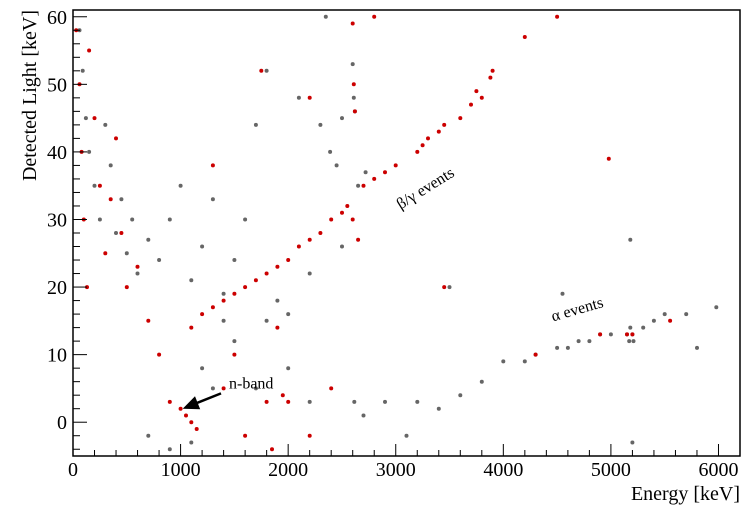 This screenshot has height=508, width=747. What do you see at coordinates (30, 95) in the screenshot?
I see `y-axis-label: Detected Light [keV]` at bounding box center [30, 95].